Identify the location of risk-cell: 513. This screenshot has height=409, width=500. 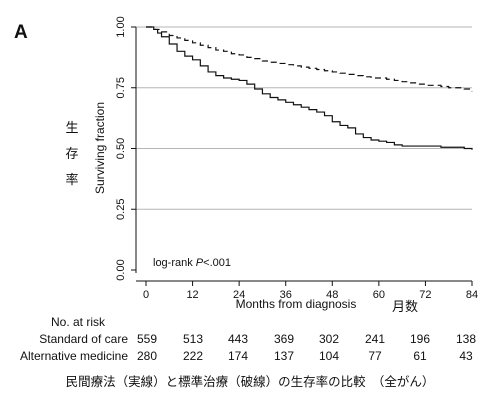
(193, 339).